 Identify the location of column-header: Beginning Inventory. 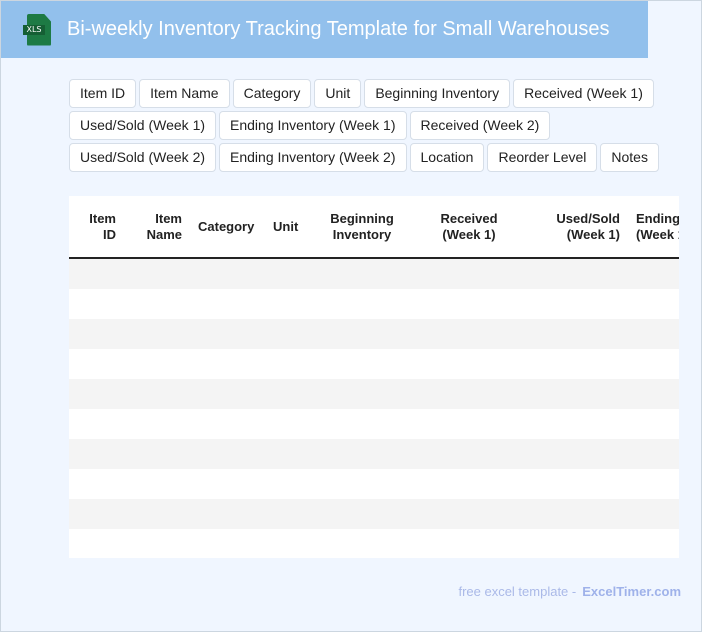
(362, 227).